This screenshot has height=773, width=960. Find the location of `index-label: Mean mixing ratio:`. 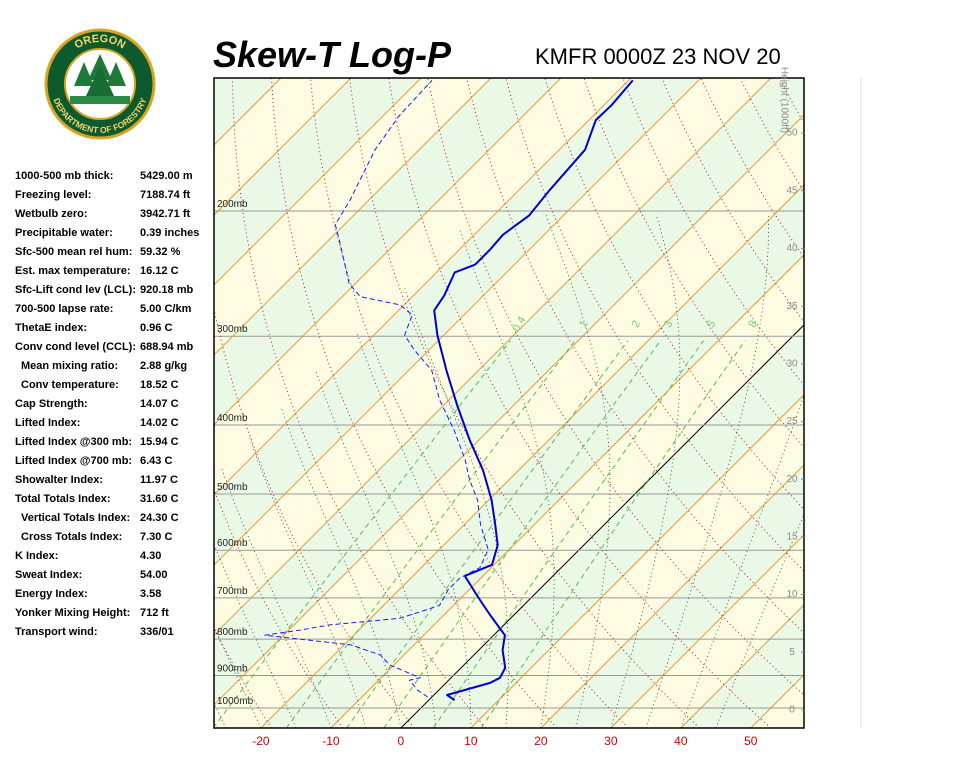

index-label: Mean mixing ratio: is located at coordinates (69, 366).